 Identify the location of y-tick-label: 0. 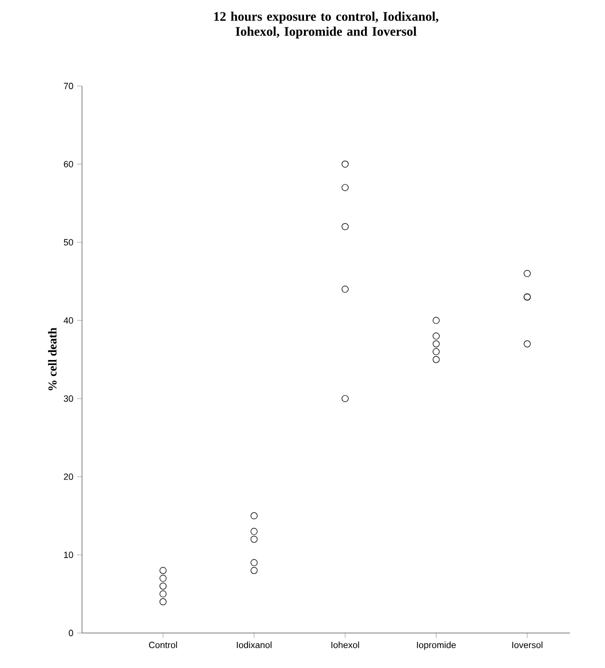
(71, 633).